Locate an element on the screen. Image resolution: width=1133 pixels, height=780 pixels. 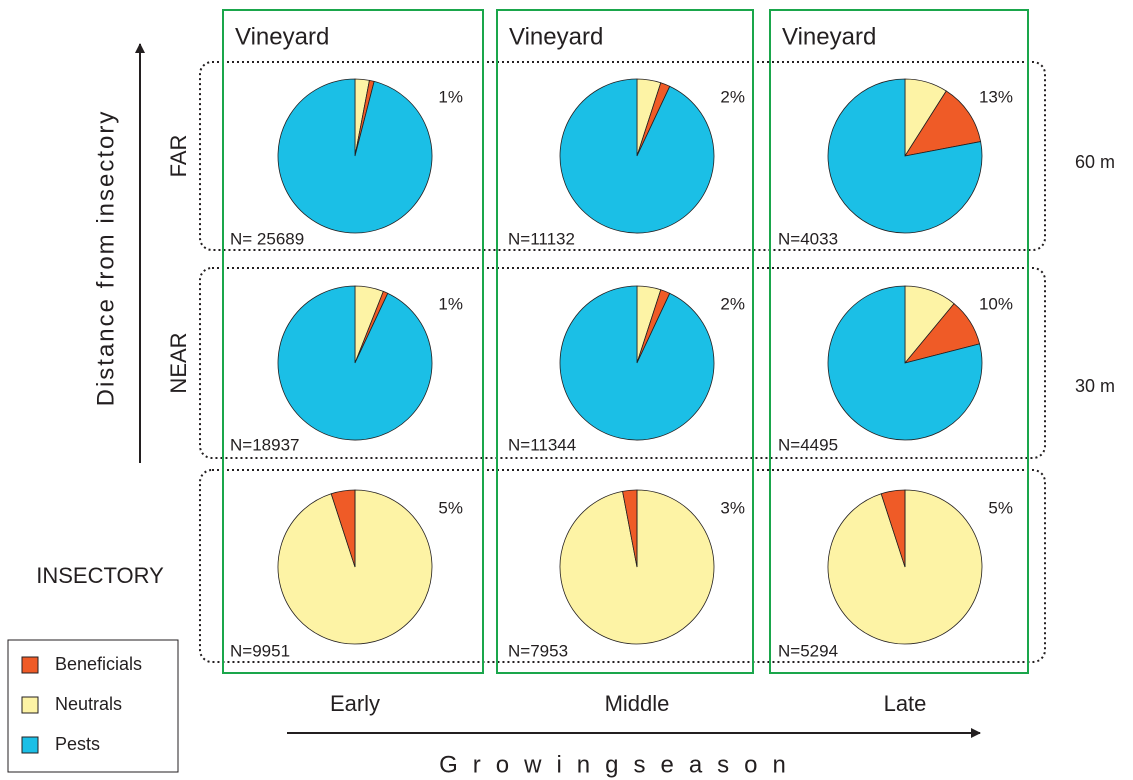
n-label: N=18937 is located at coordinates (264, 444).